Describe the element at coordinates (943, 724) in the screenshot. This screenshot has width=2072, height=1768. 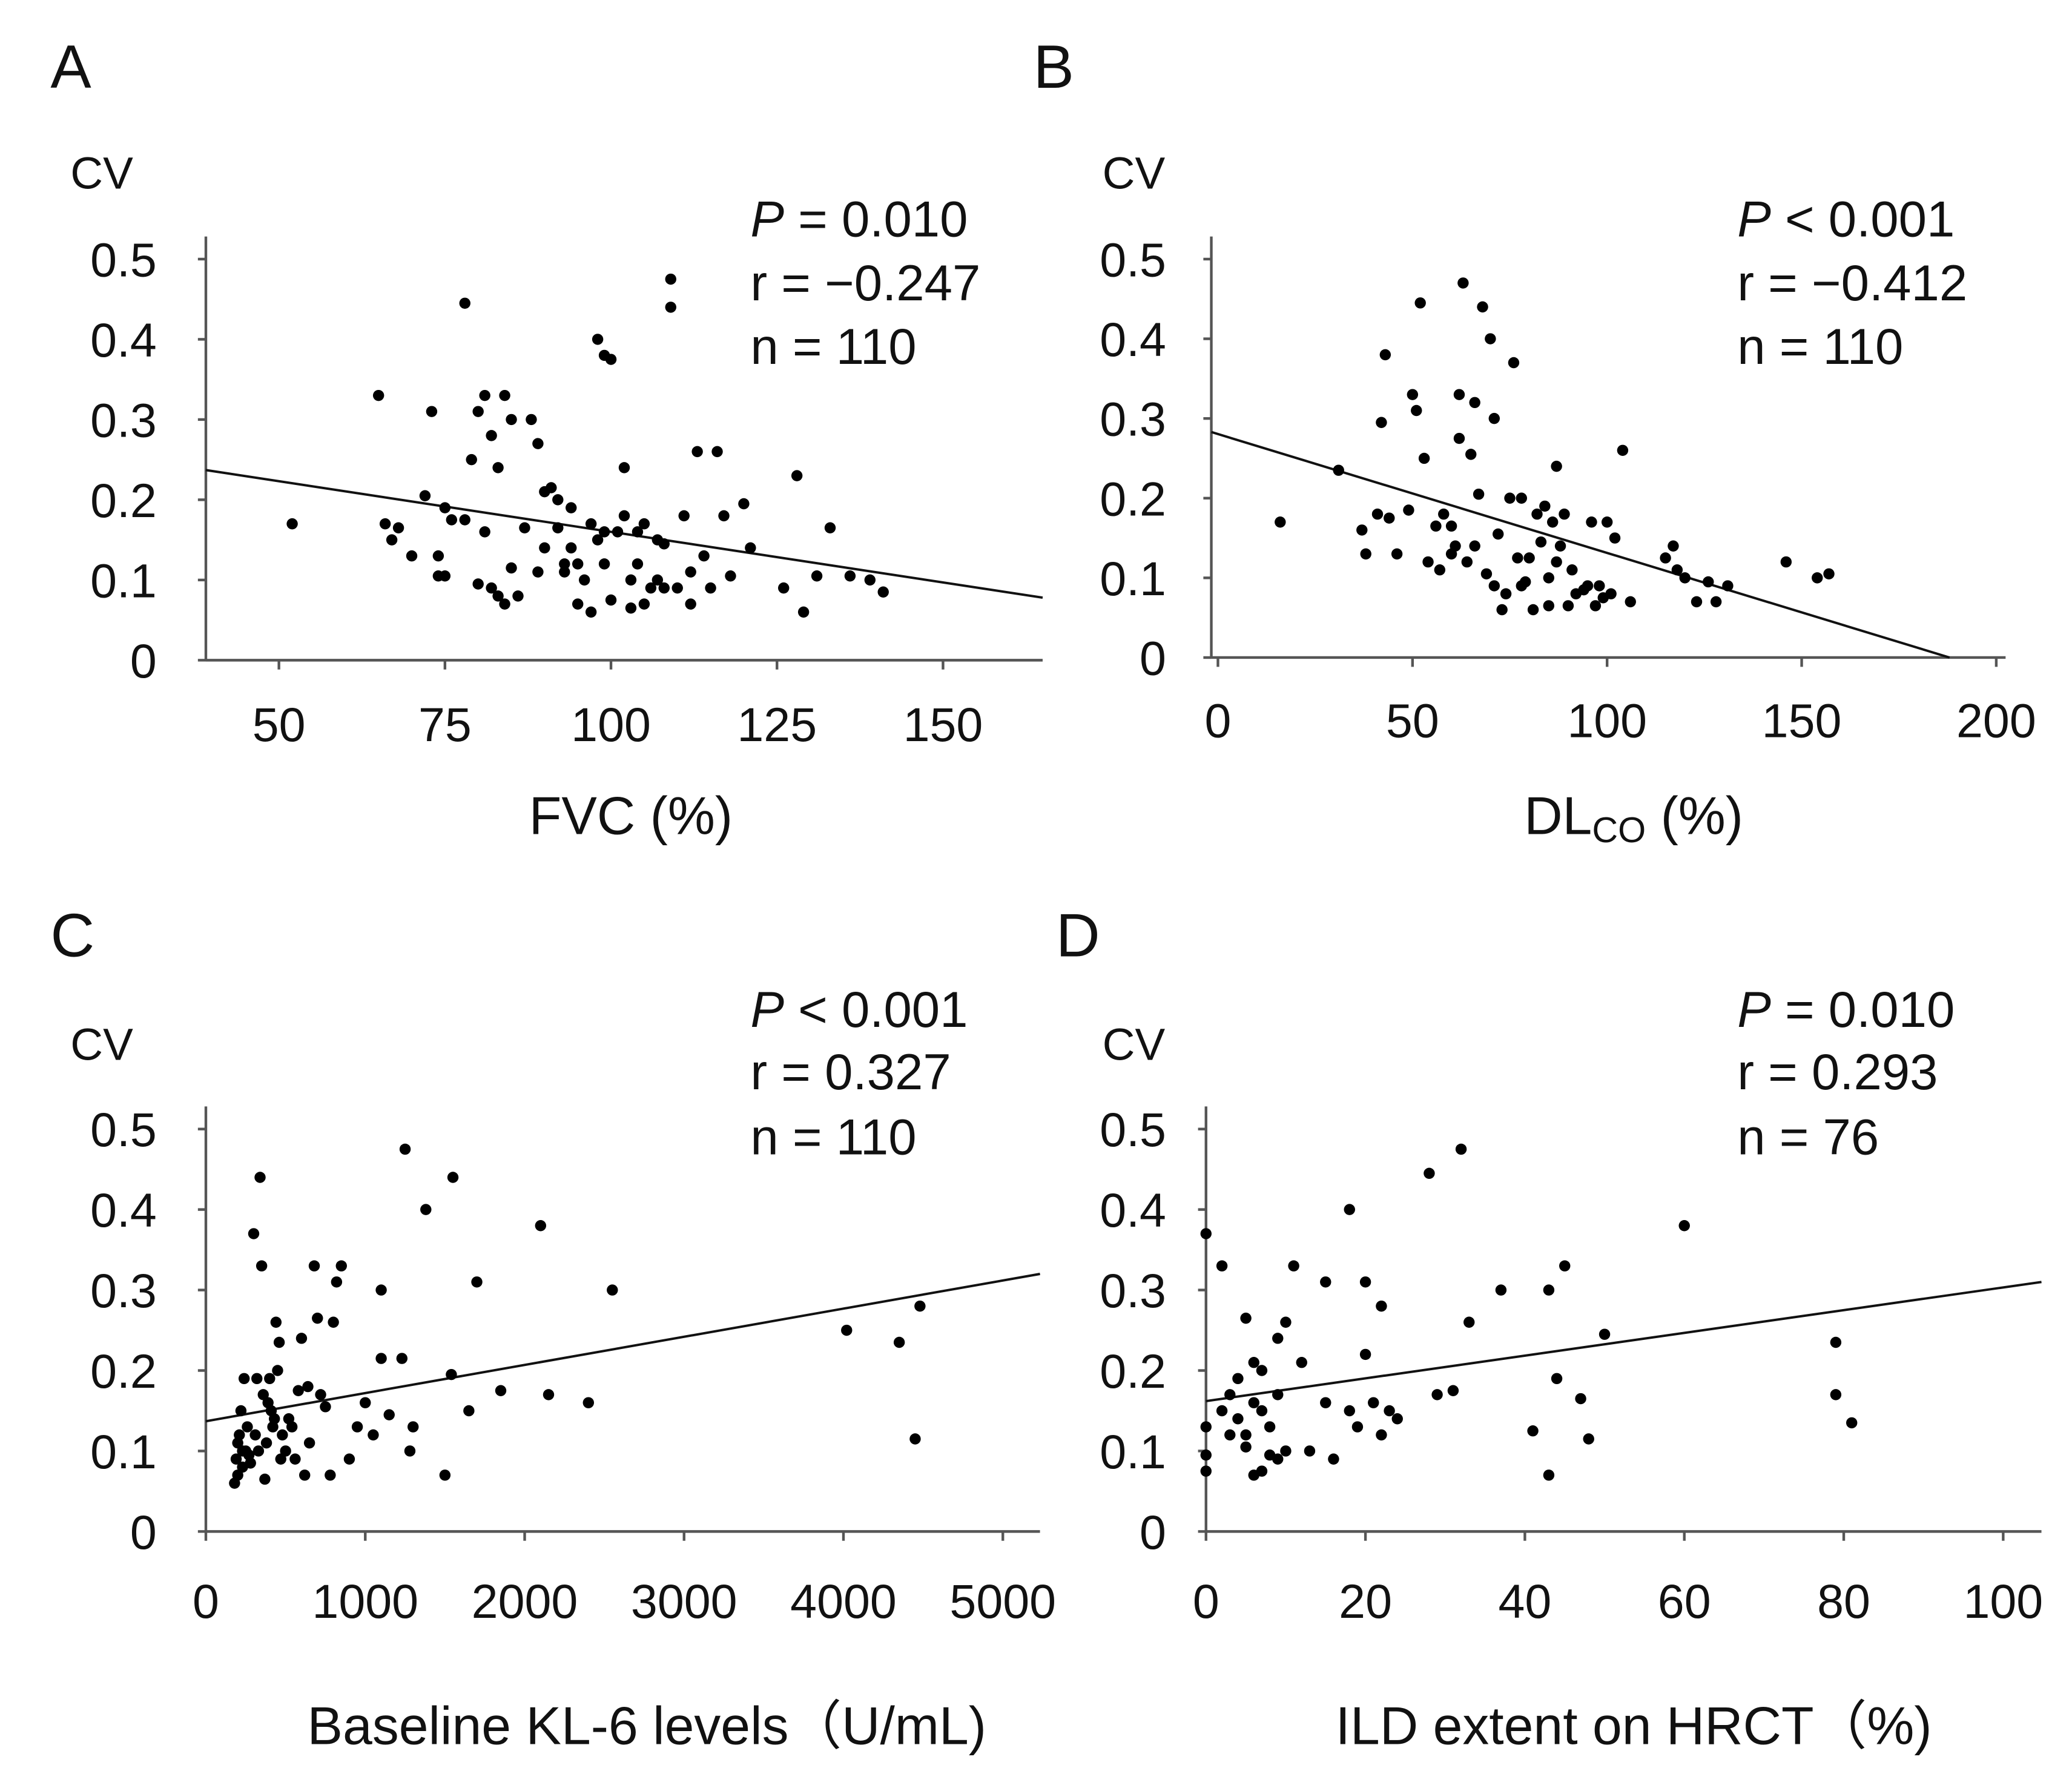
I see `x-tick-label: 150` at that location.